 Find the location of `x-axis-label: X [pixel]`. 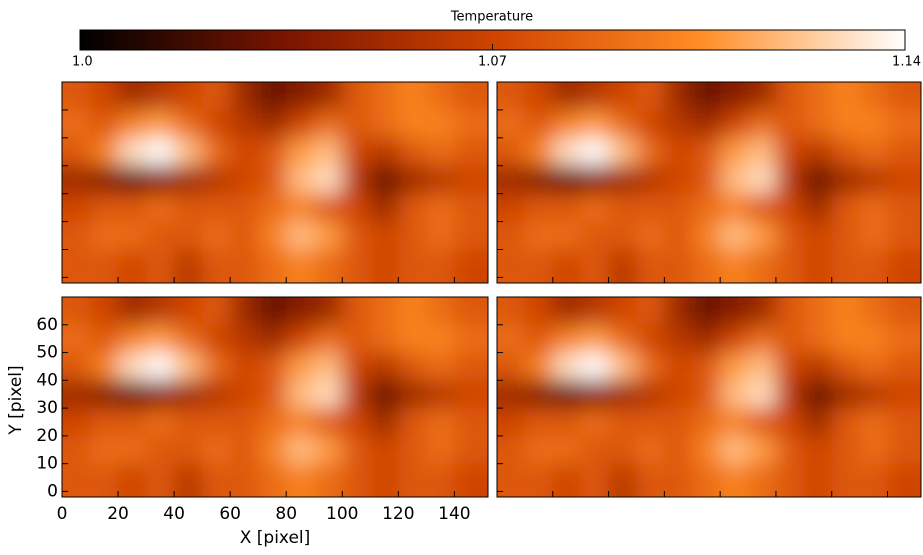

x-axis-label: X [pixel] is located at coordinates (275, 538).